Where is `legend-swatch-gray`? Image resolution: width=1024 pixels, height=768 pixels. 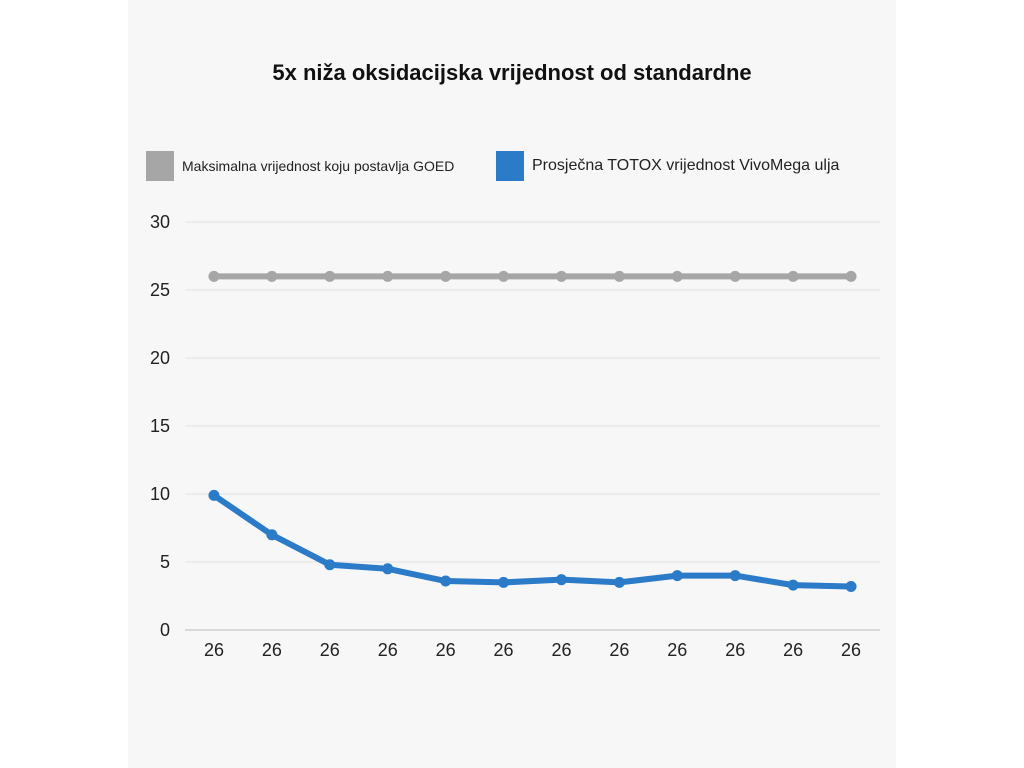 legend-swatch-gray is located at coordinates (160, 166).